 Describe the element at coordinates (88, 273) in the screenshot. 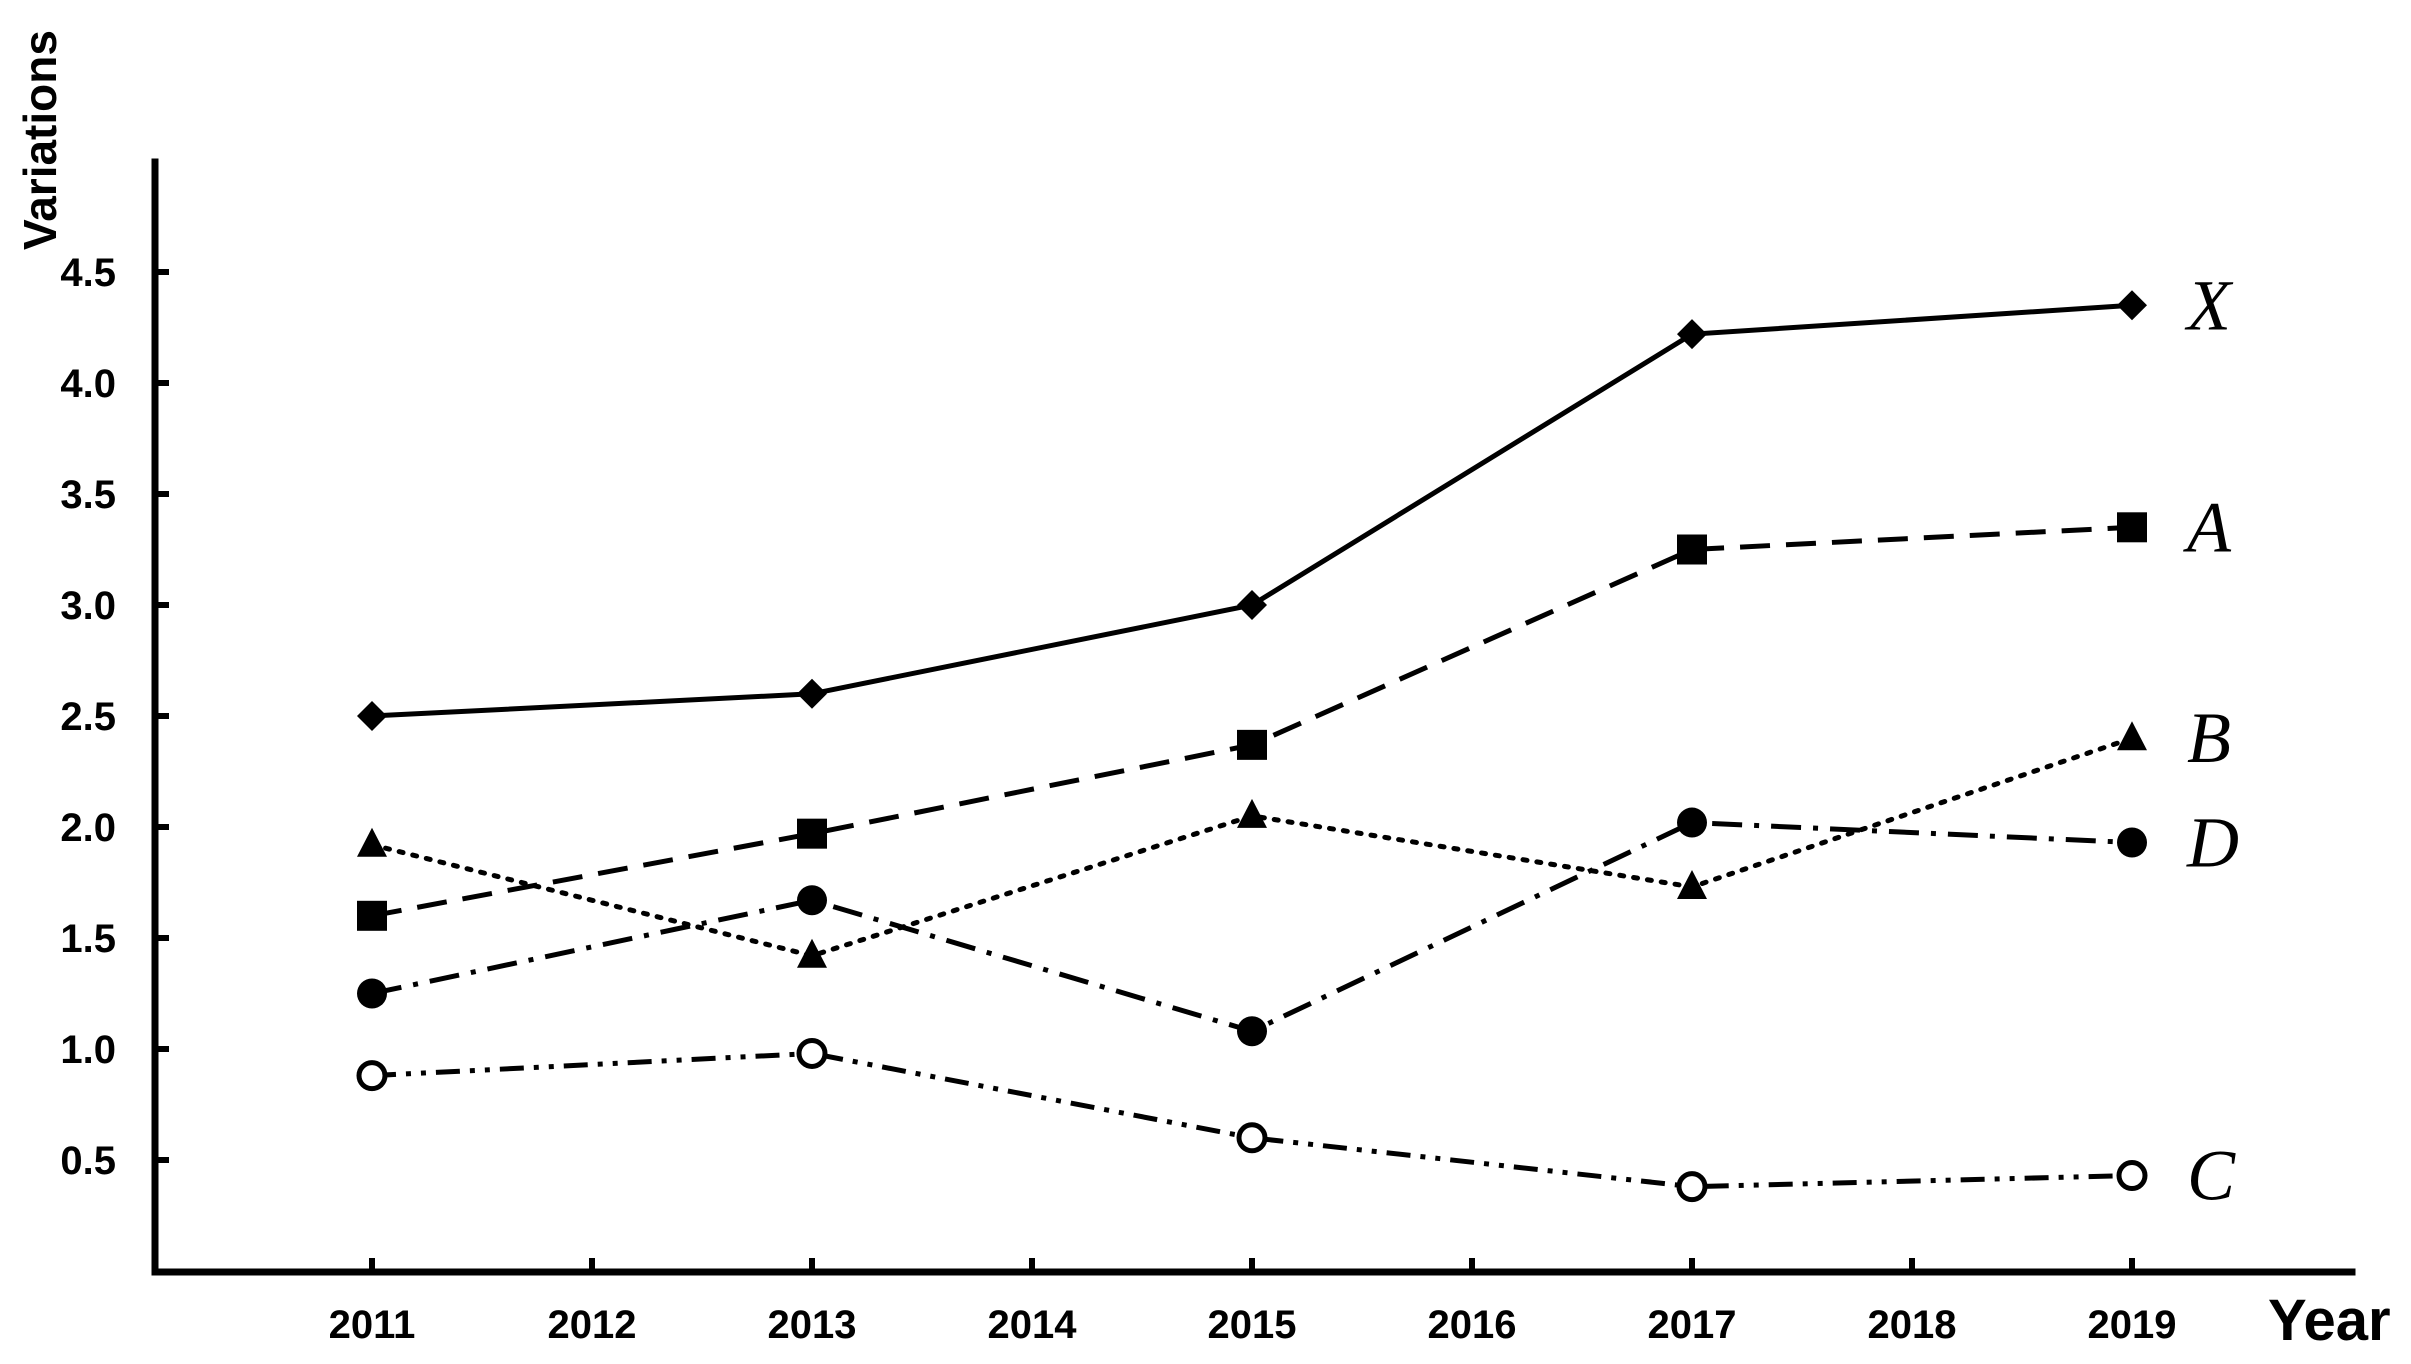

I see `y-tick-label: 4.5` at that location.